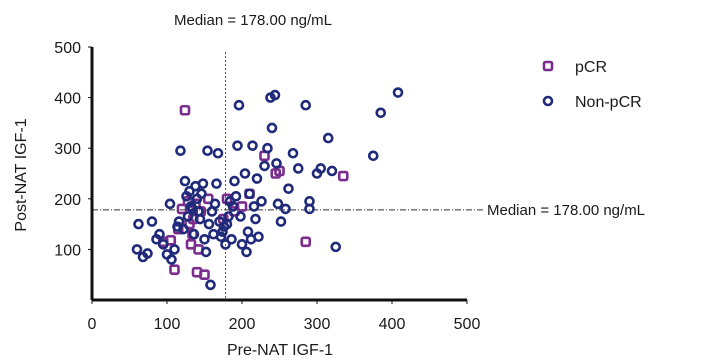 The height and width of the screenshot is (360, 709). I want to click on x-axis-title: Pre-NAT IGF-1, so click(280, 350).